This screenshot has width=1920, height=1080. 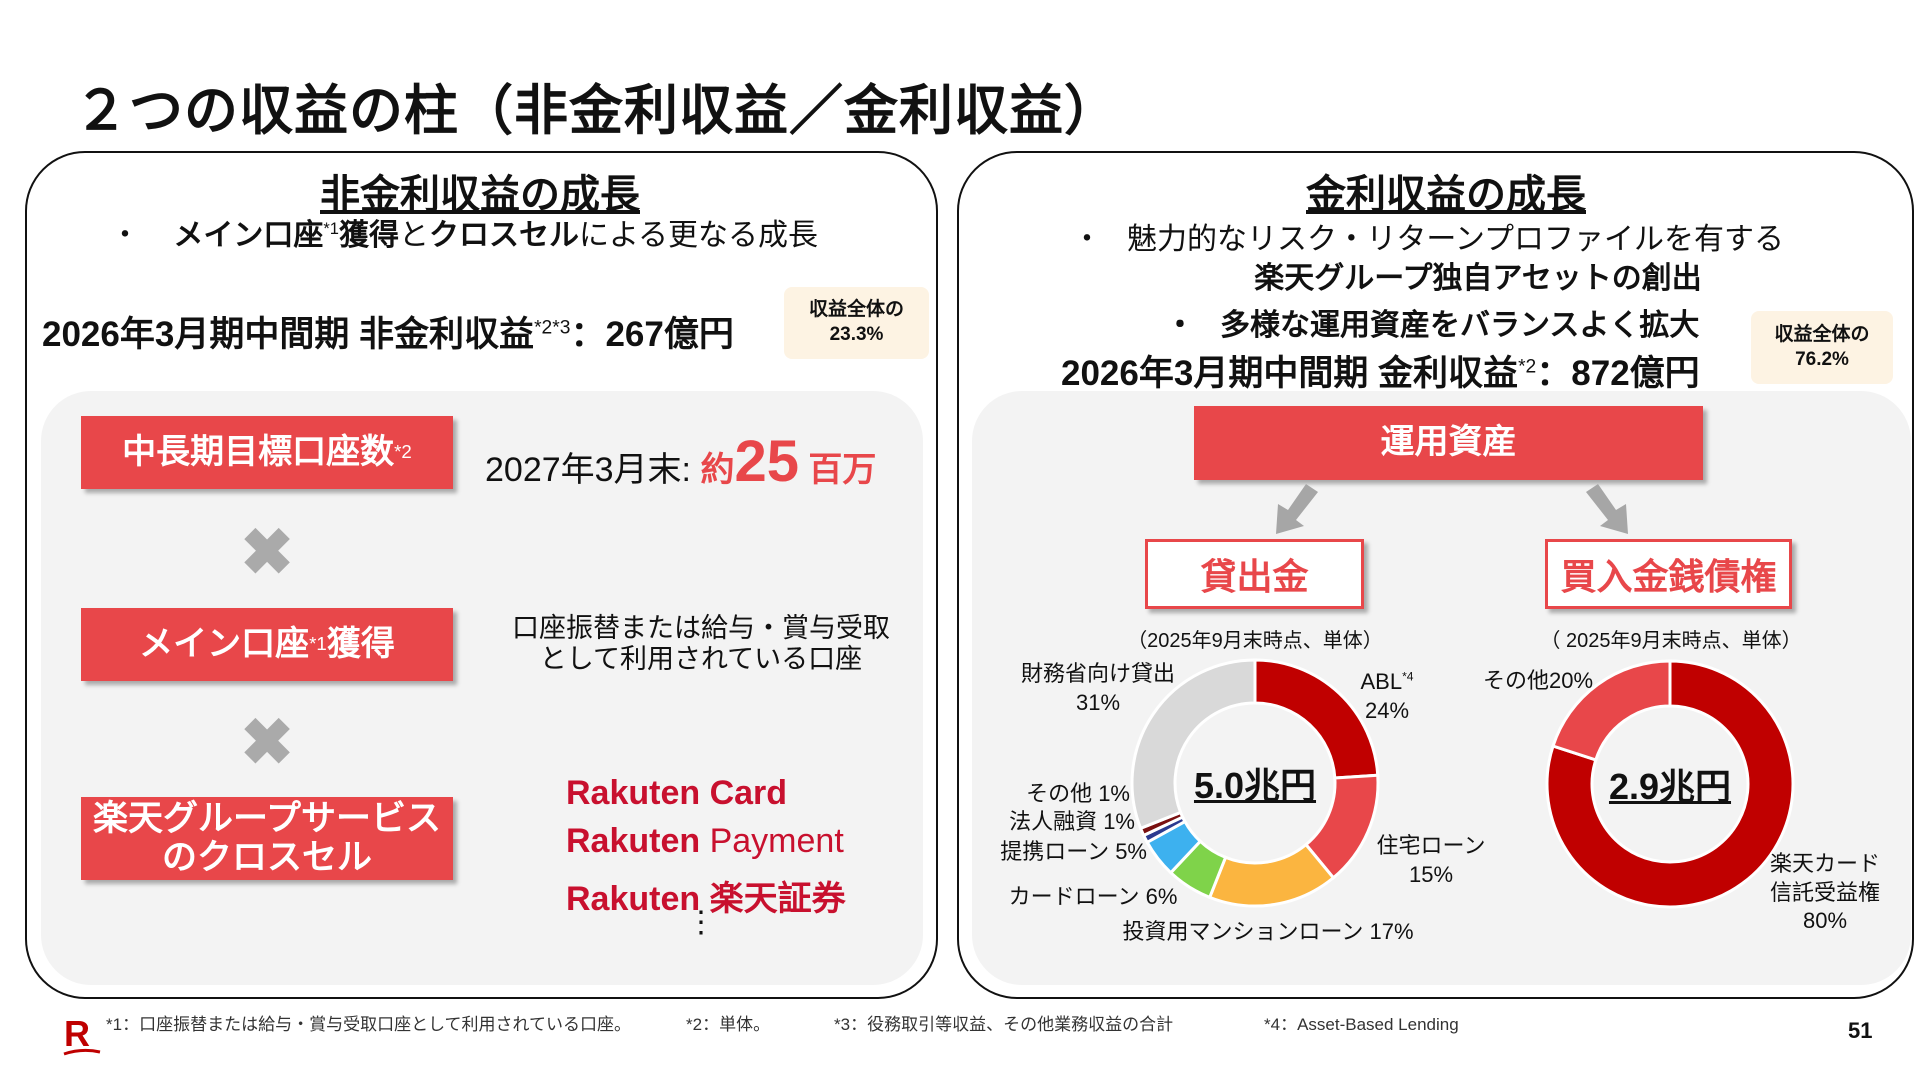 I want to click on target-value: 2027年3月末: 約25 百万, so click(x=680, y=461).